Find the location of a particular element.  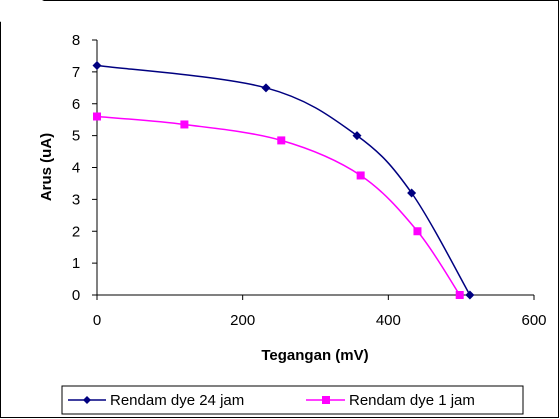

y-tick-label: 1 is located at coordinates (76, 263).